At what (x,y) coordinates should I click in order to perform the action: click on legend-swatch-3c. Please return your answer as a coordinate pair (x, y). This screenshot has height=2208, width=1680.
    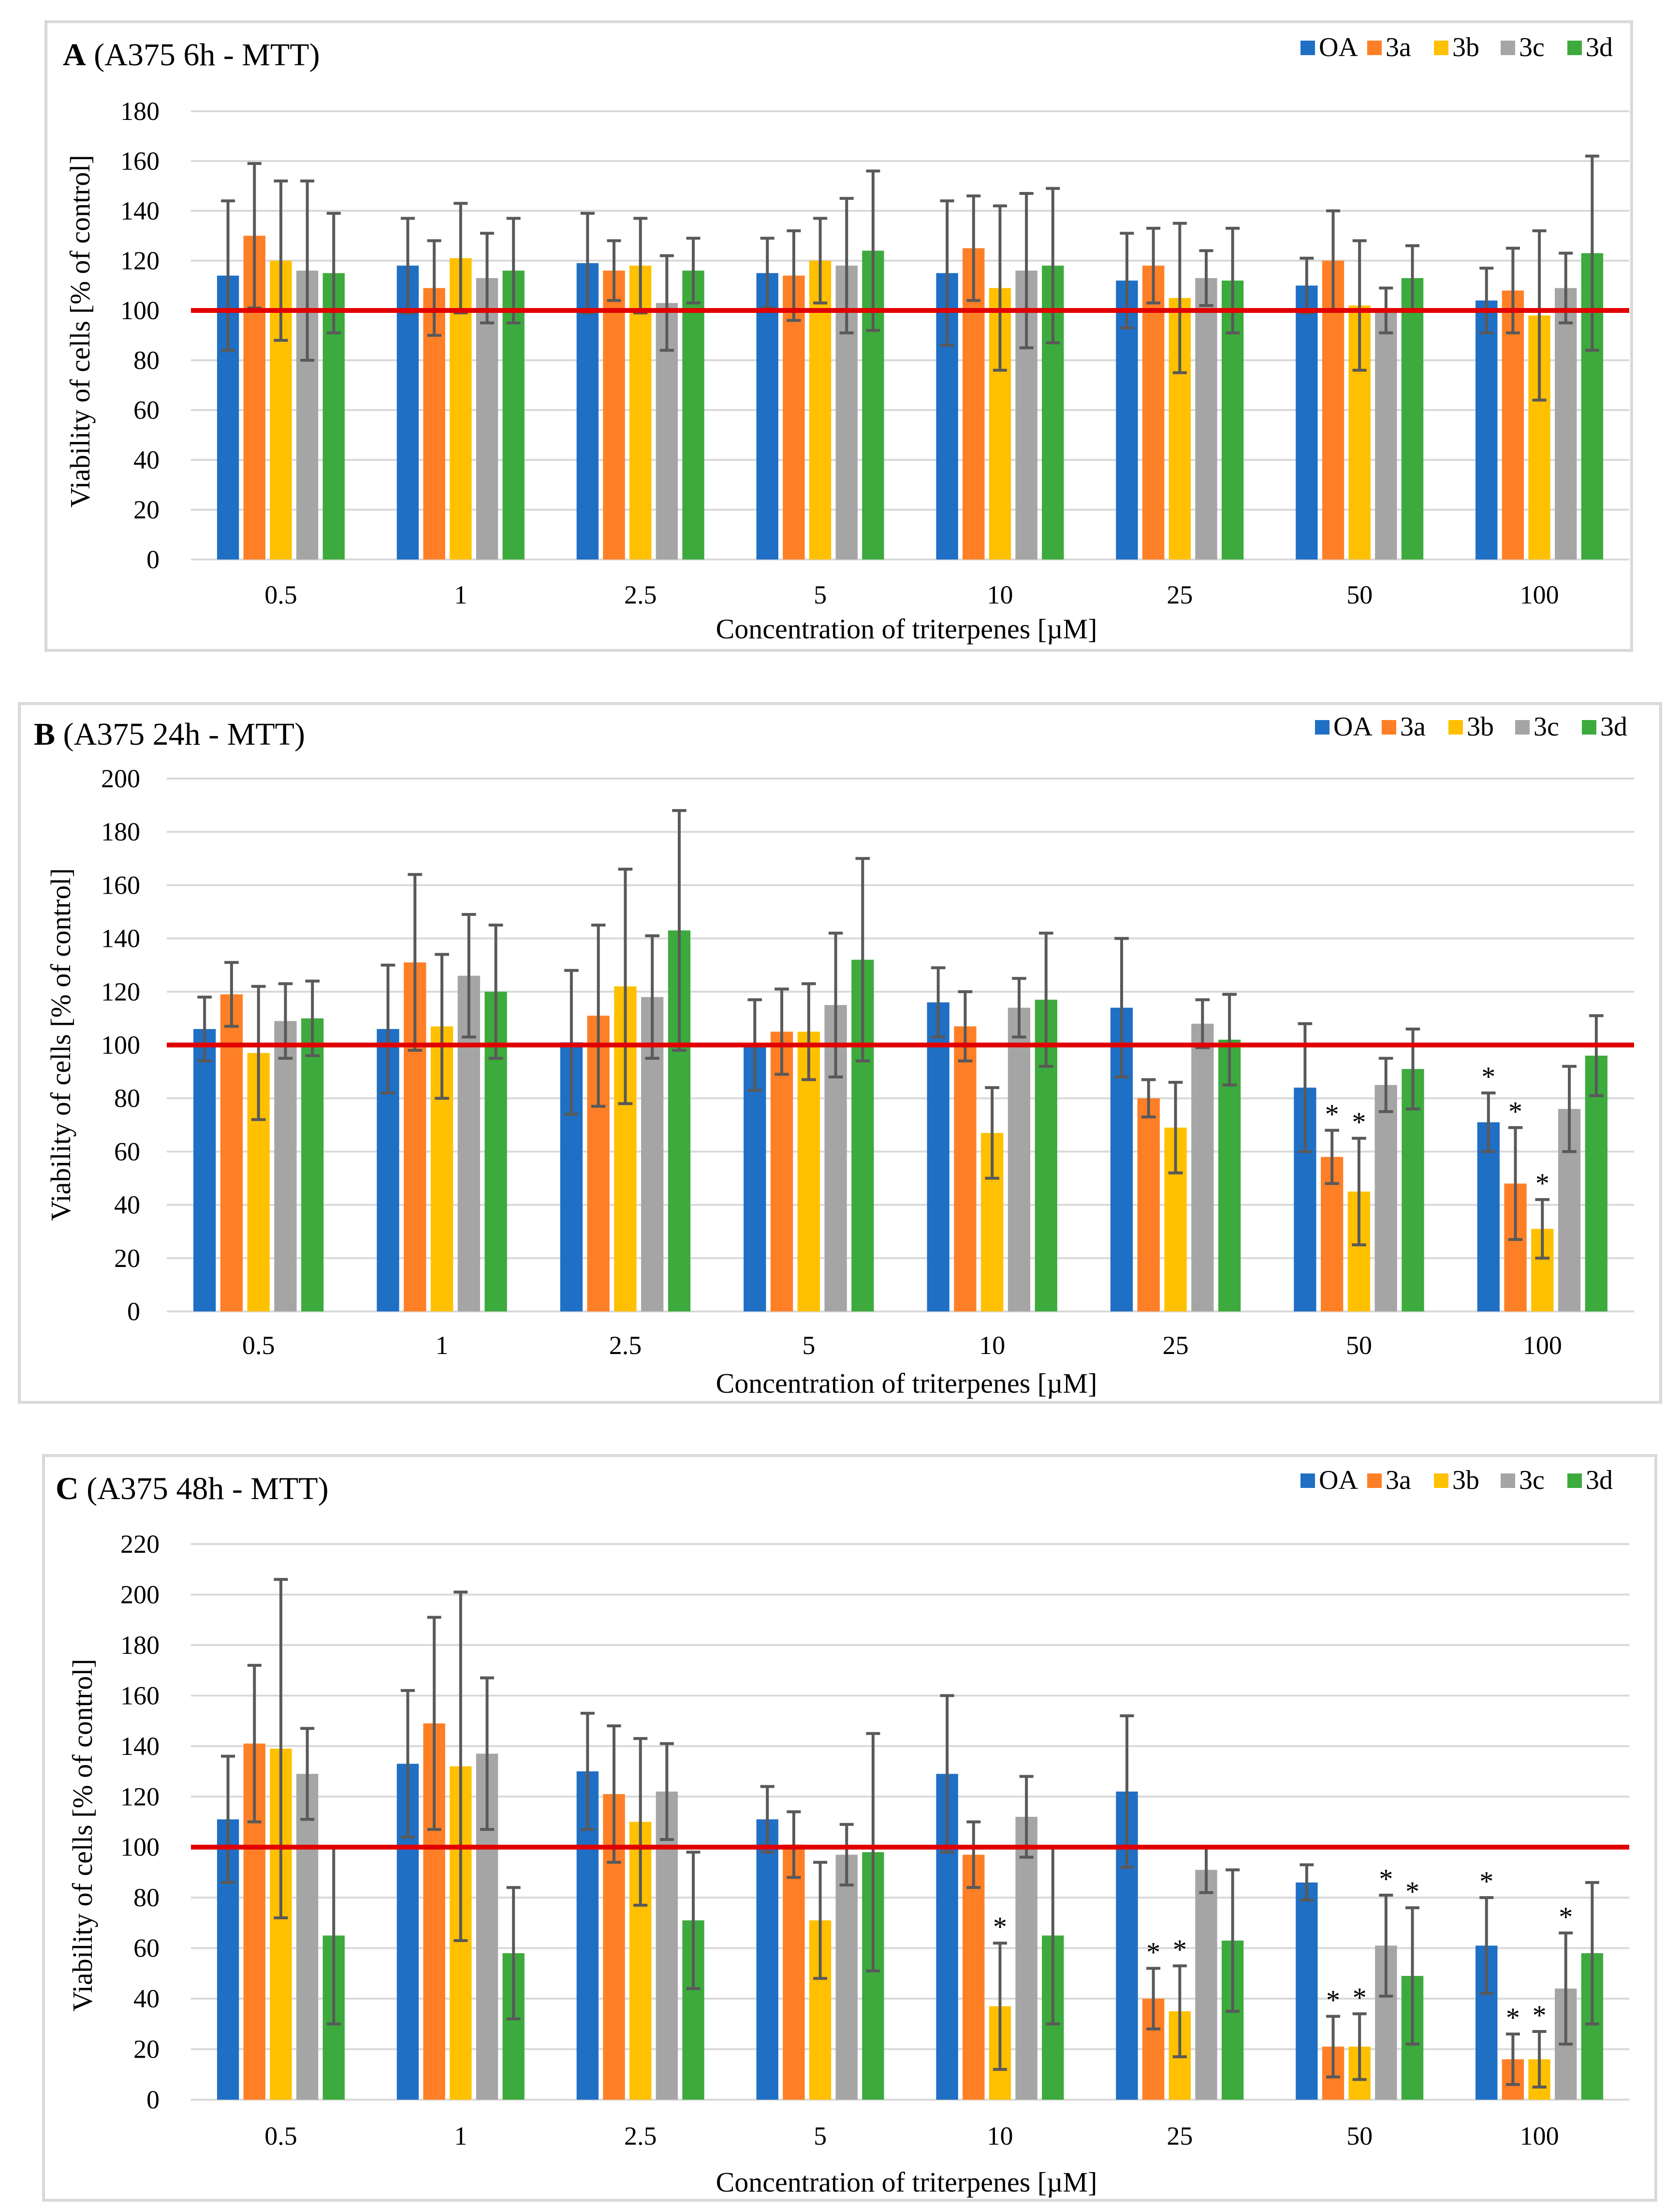
    Looking at the image, I should click on (1522, 728).